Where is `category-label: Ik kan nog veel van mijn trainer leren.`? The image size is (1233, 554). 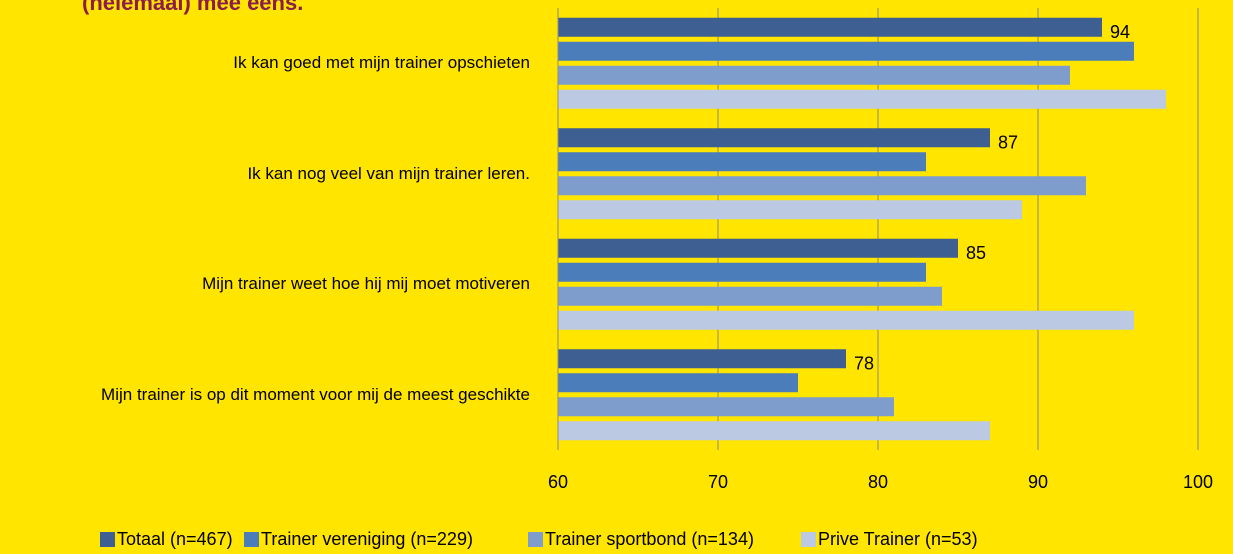 category-label: Ik kan nog veel van mijn trainer leren. is located at coordinates (388, 173).